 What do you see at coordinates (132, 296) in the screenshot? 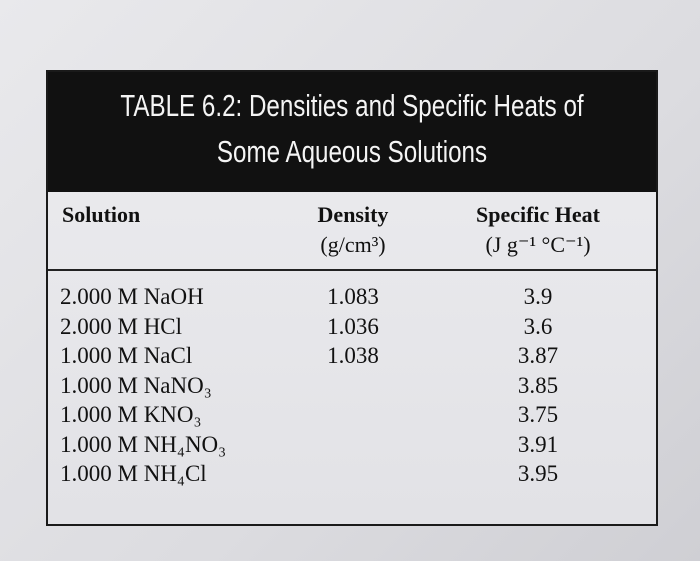
I see `solution-cell: 2.000 M NaOH` at bounding box center [132, 296].